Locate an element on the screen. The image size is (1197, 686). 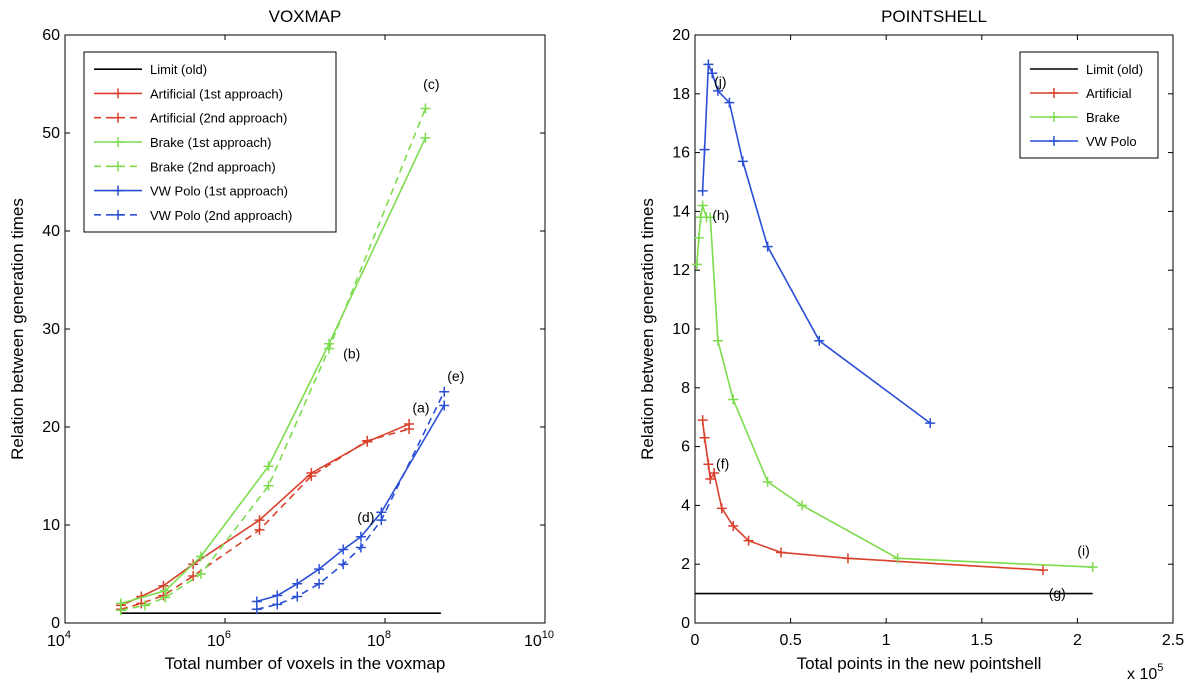
annotation-label: (a) is located at coordinates (420, 407).